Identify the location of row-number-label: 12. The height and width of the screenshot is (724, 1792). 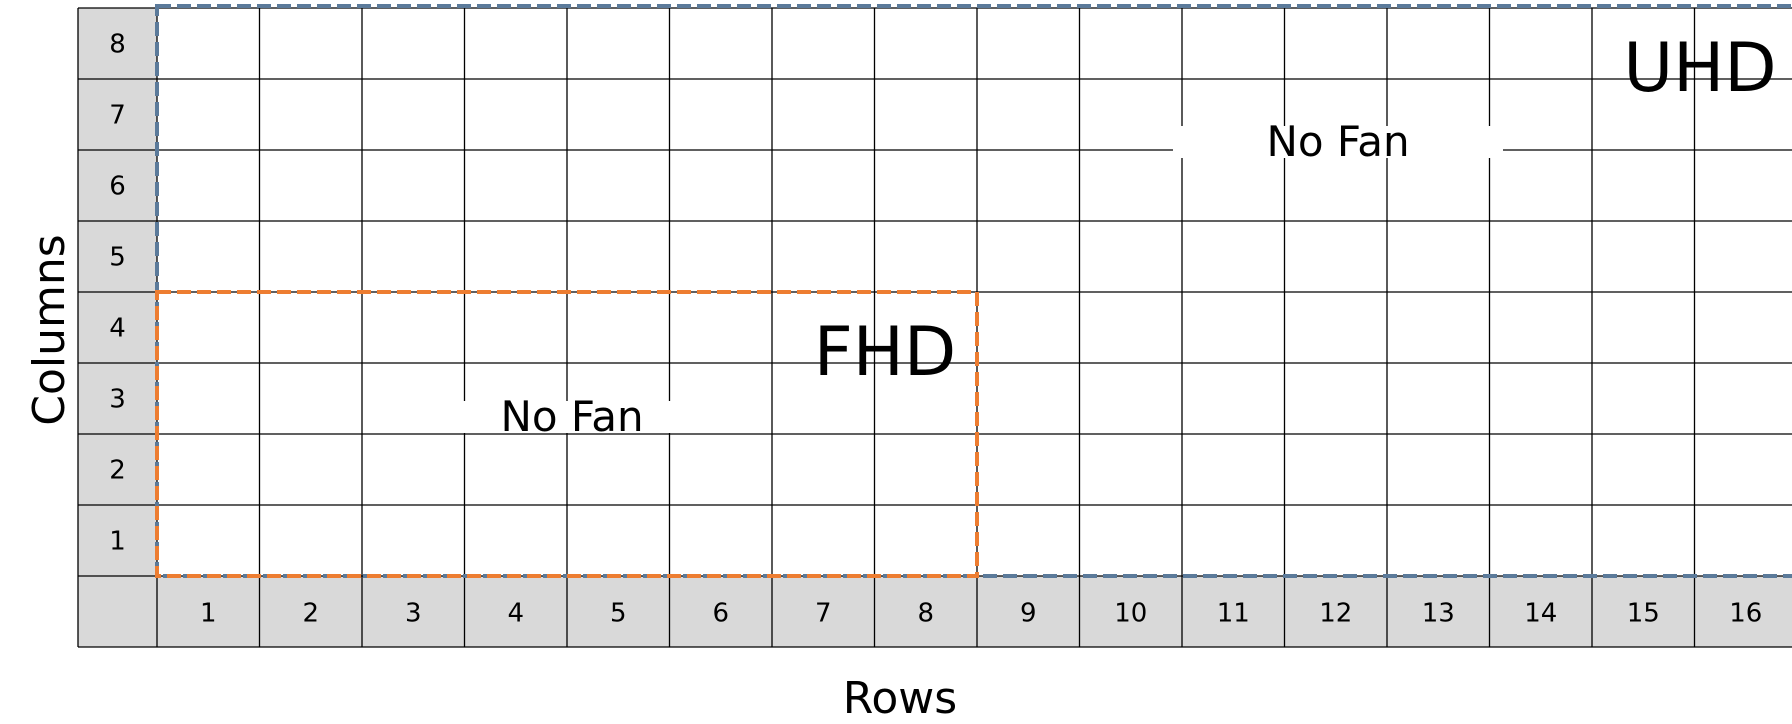
(1335, 614).